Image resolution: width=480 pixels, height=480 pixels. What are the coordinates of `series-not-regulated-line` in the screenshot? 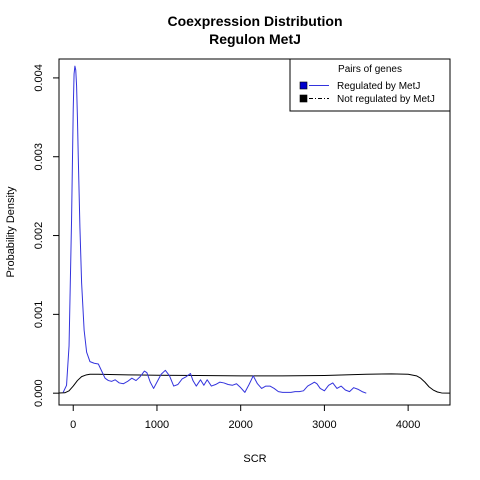 It's located at (254, 383).